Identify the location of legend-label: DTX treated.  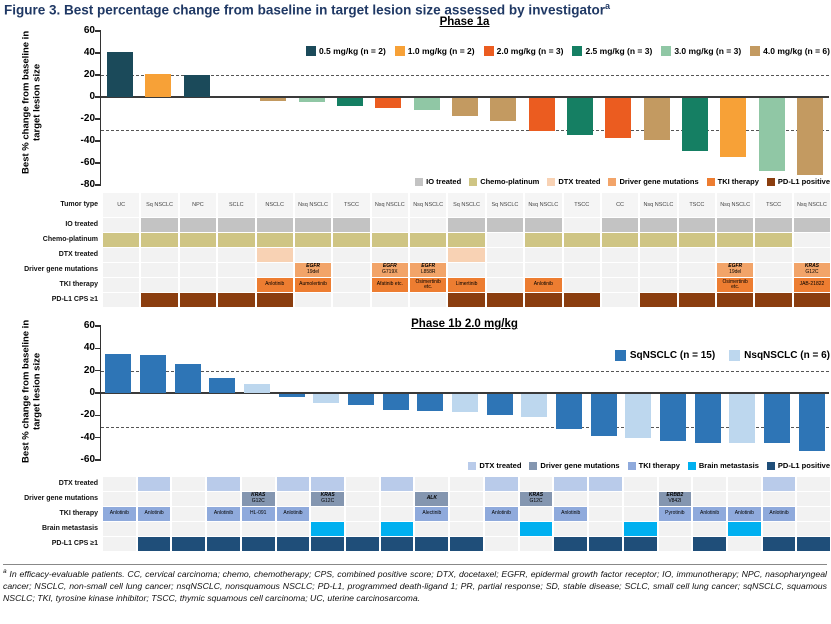
(579, 181).